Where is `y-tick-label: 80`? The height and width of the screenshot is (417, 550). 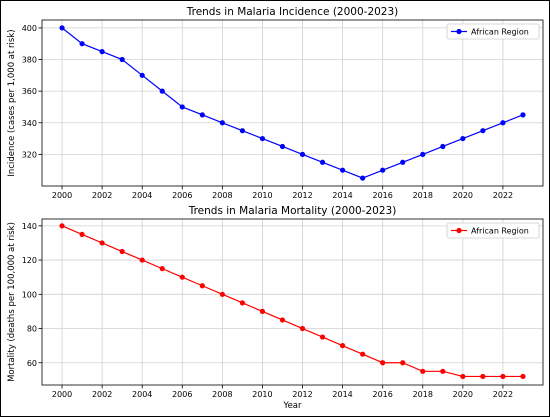
y-tick-label: 80 is located at coordinates (32, 329).